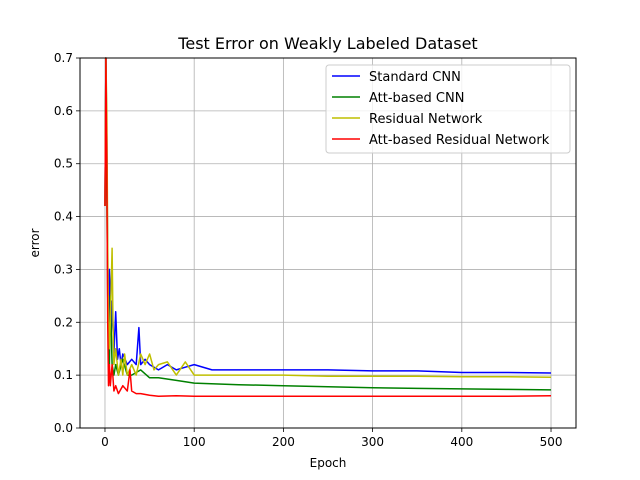  I want to click on x-tick-label: 500, so click(551, 442).